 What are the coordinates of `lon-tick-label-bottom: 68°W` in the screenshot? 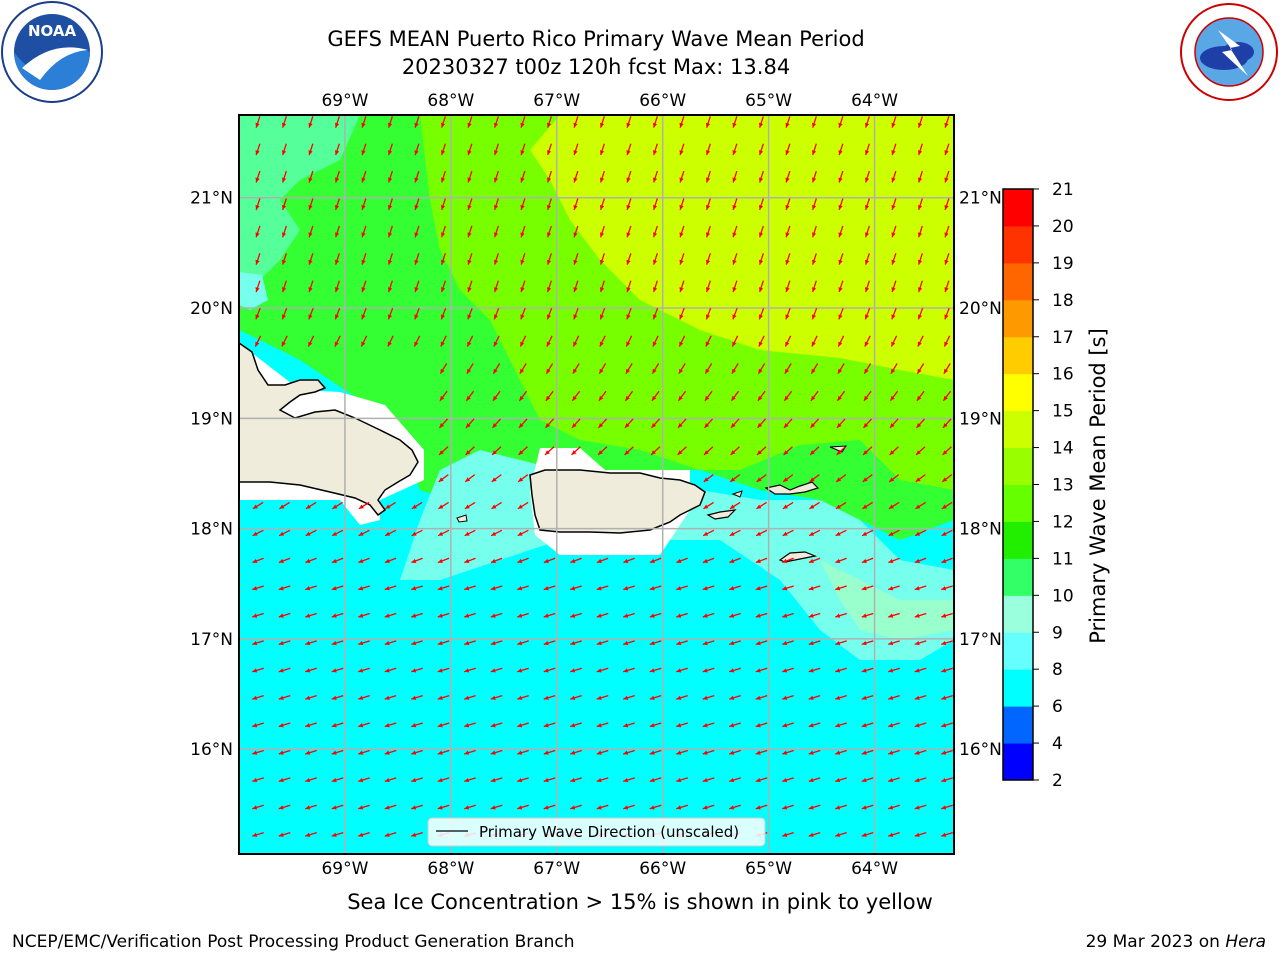 It's located at (450, 869).